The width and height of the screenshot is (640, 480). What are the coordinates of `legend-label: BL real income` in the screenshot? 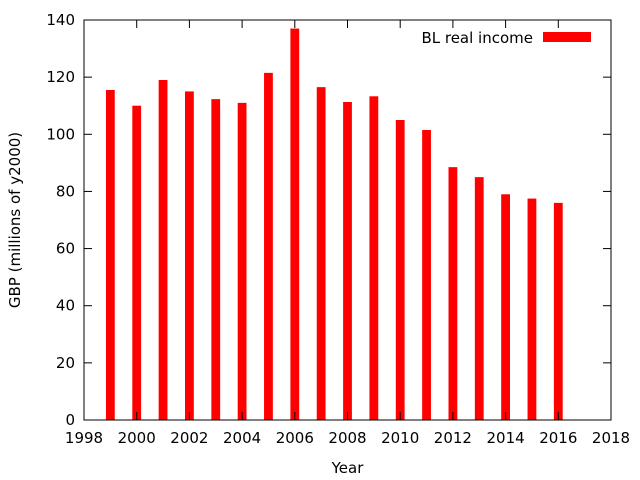 It's located at (477, 38).